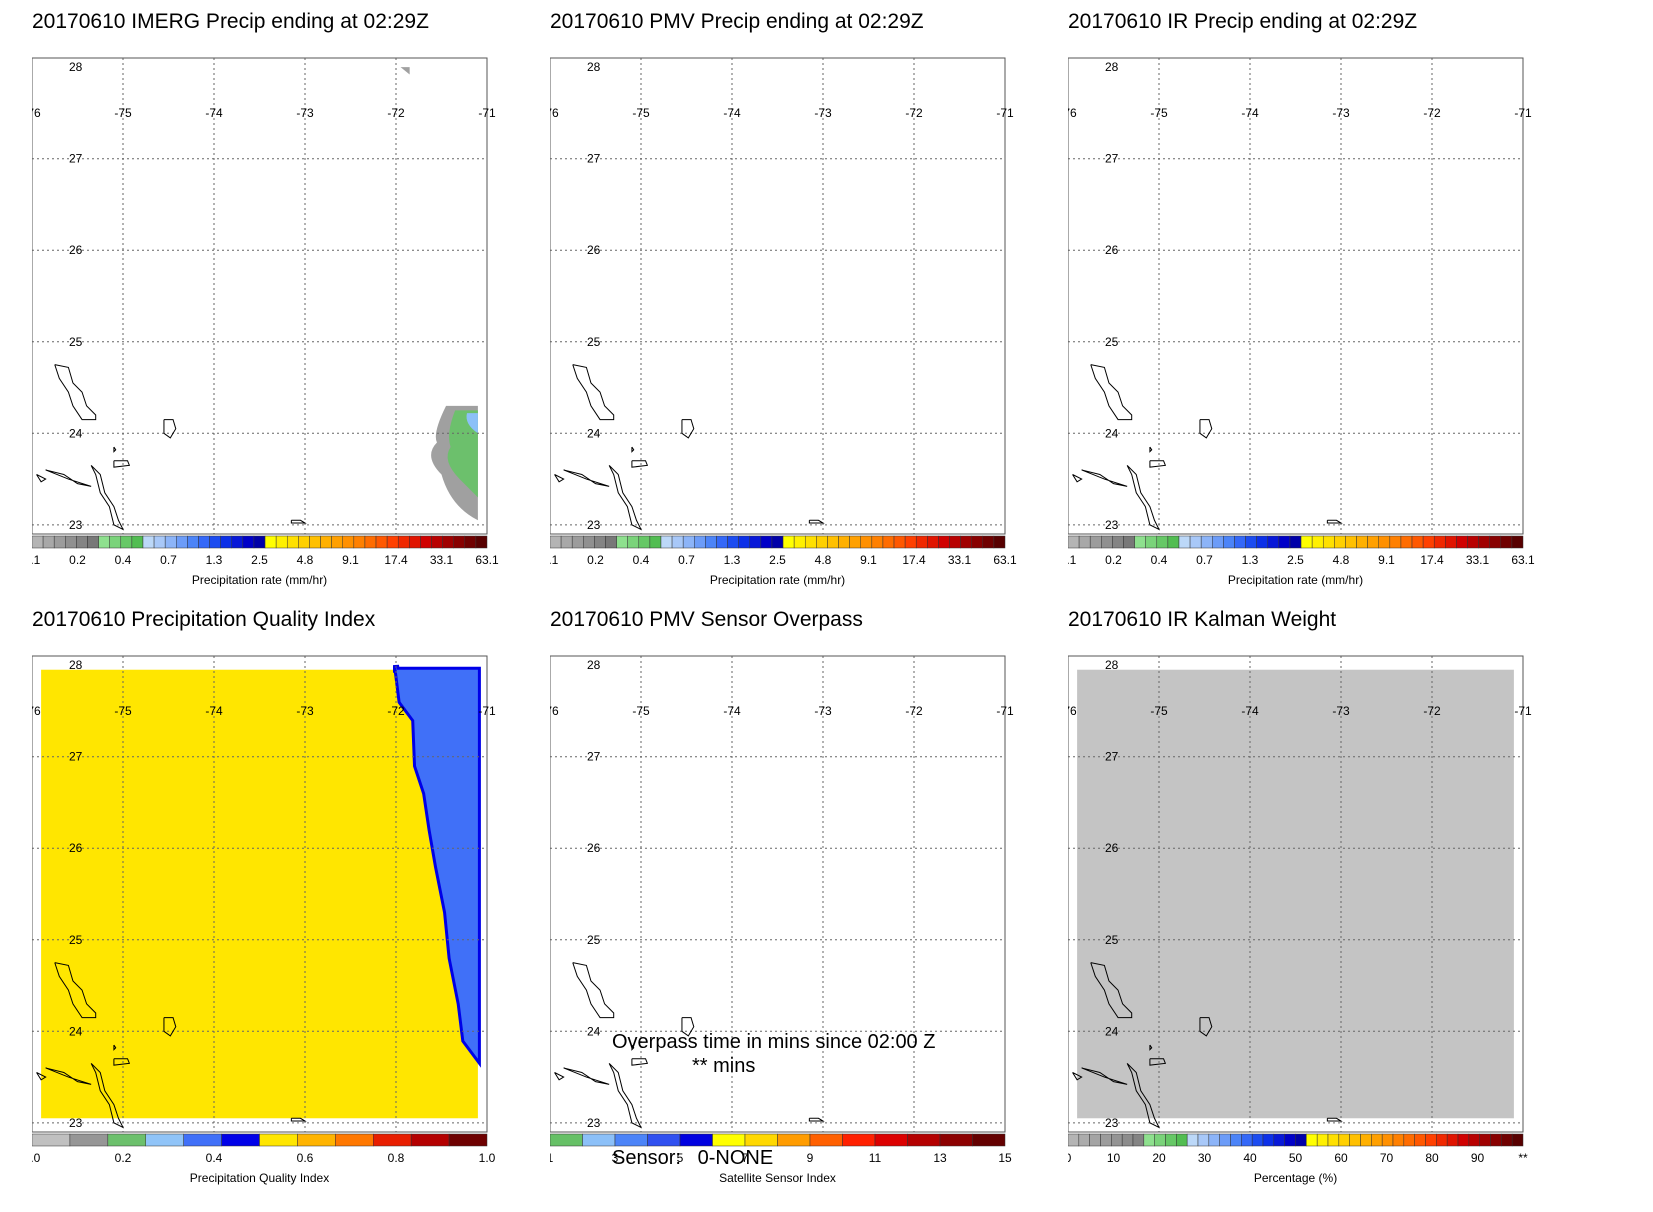  I want to click on panel-title: 20170610 IMERG Precip ending at 02:29Z, so click(230, 21).